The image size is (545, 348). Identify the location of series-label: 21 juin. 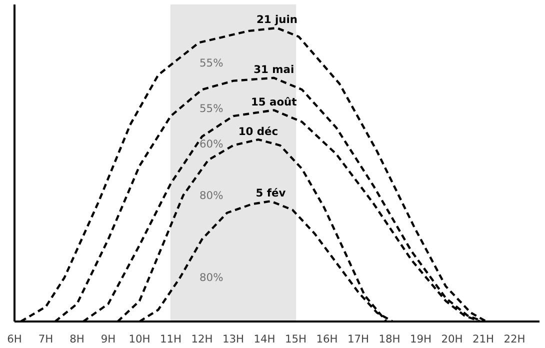
(277, 19).